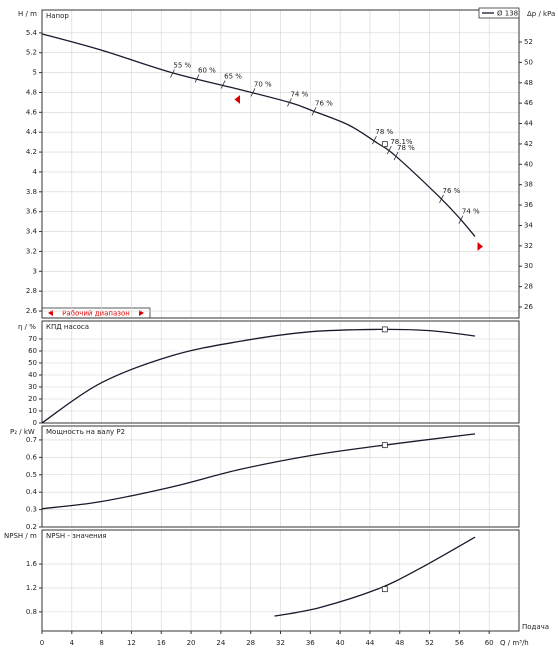 This screenshot has width=558, height=651. I want to click on panel-title: Мощность на валу P2, so click(85, 432).